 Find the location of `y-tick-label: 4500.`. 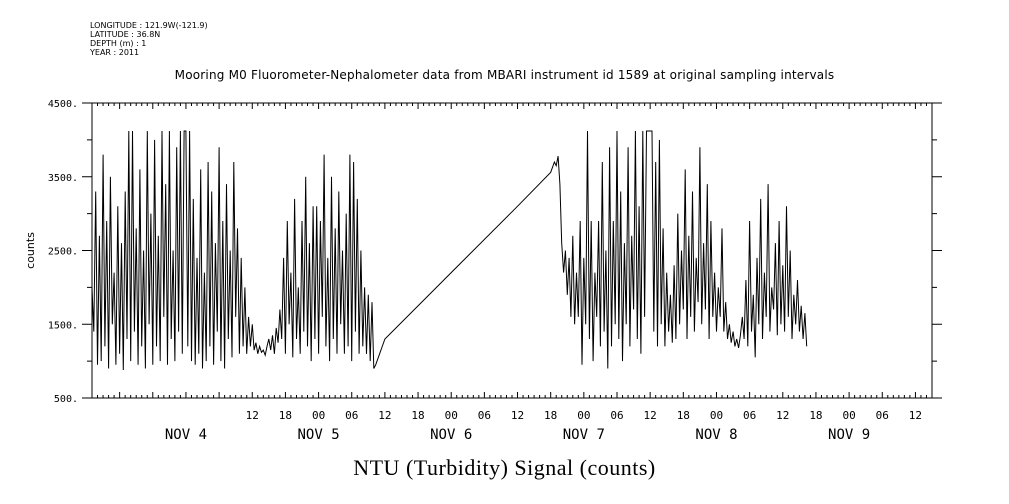

y-tick-label: 4500. is located at coordinates (63, 104).